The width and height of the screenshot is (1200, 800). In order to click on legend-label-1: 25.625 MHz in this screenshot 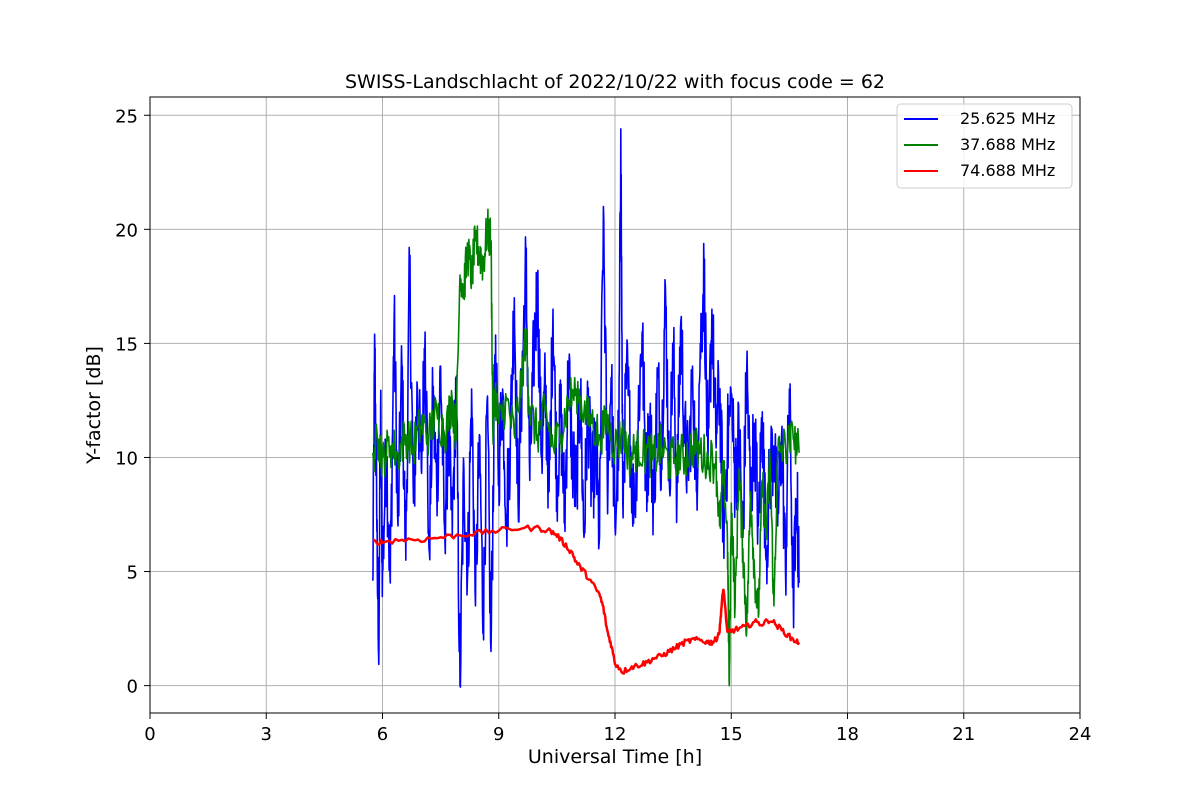, I will do `click(1007, 118)`.